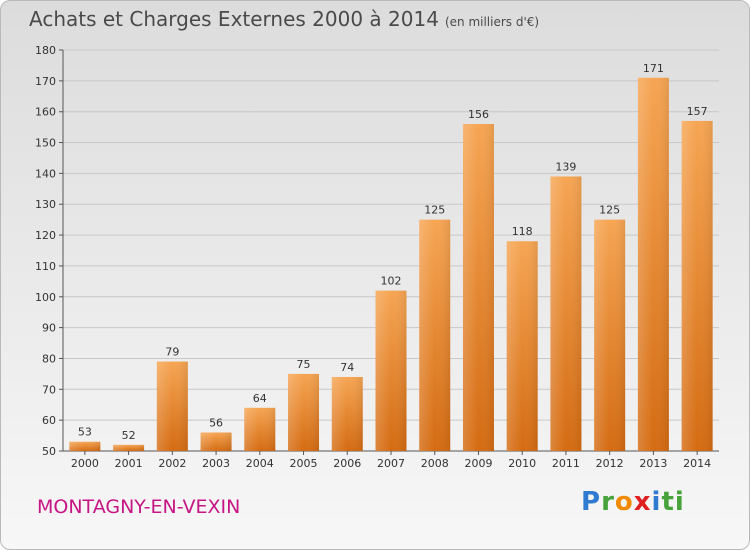 This screenshot has height=550, width=750. Describe the element at coordinates (624, 502) in the screenshot. I see `logo-letter: o` at that location.